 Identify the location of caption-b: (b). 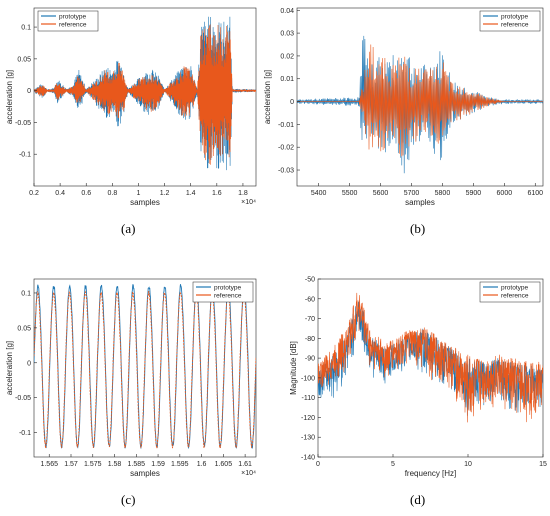
(418, 228).